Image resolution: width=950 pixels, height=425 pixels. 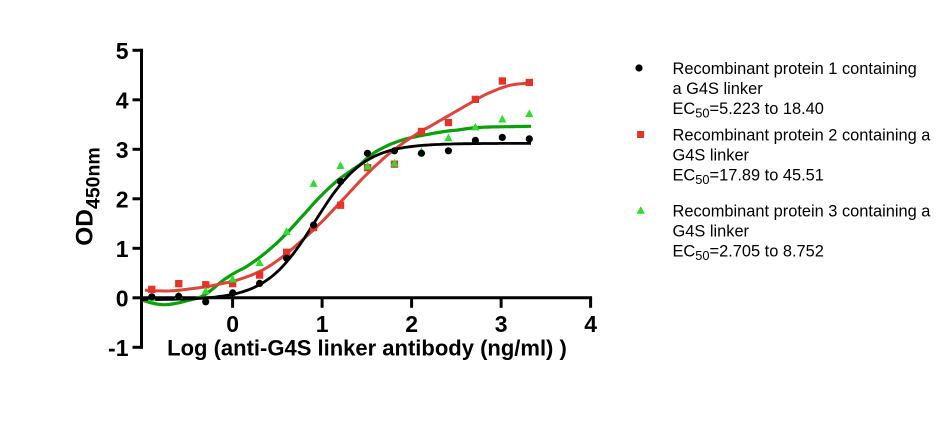 I want to click on svg-text: -1, so click(x=118, y=348).